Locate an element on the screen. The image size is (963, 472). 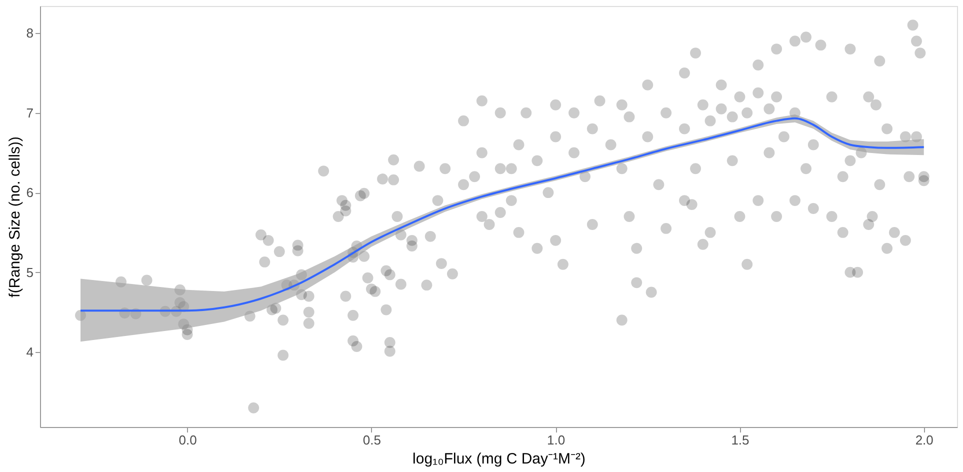
y-tick-label: 5 is located at coordinates (30, 272).